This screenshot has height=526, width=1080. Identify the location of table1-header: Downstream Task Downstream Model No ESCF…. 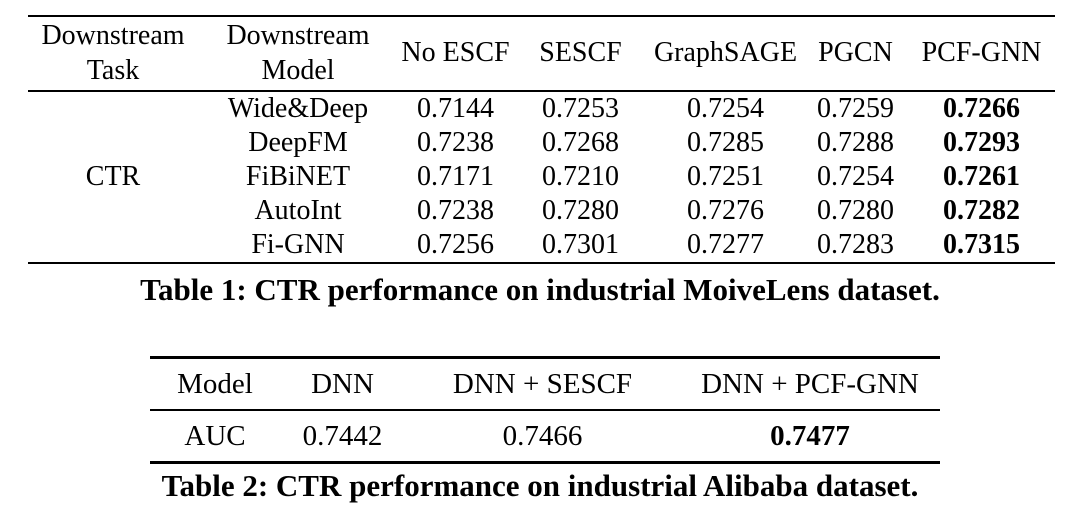
(541, 54).